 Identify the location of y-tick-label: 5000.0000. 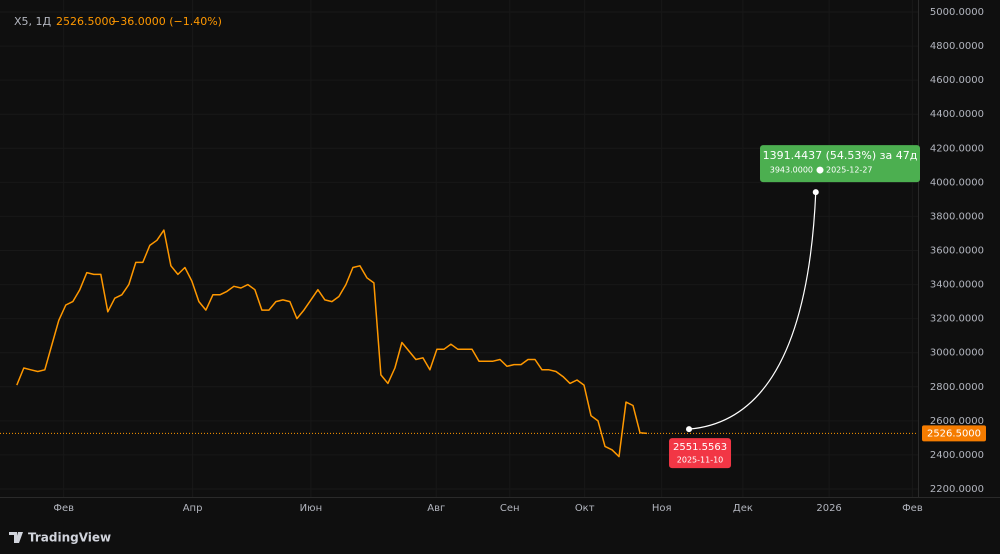
(957, 12).